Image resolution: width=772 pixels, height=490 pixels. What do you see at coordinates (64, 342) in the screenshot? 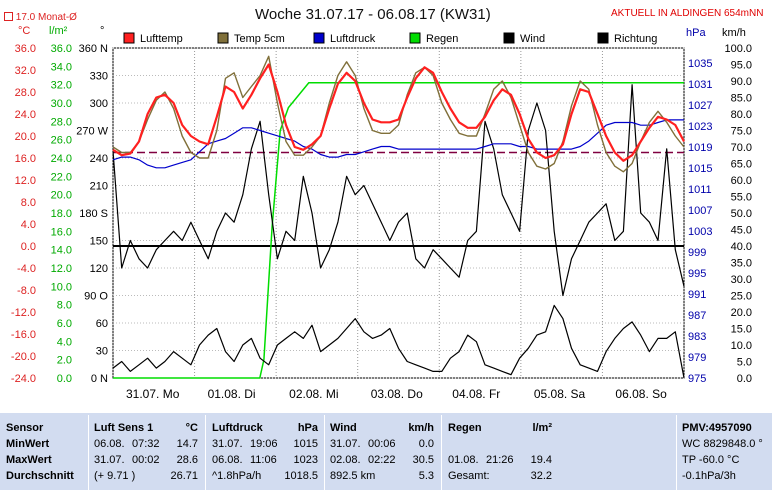
I see `rain-tick-label: 4.0` at bounding box center [64, 342].